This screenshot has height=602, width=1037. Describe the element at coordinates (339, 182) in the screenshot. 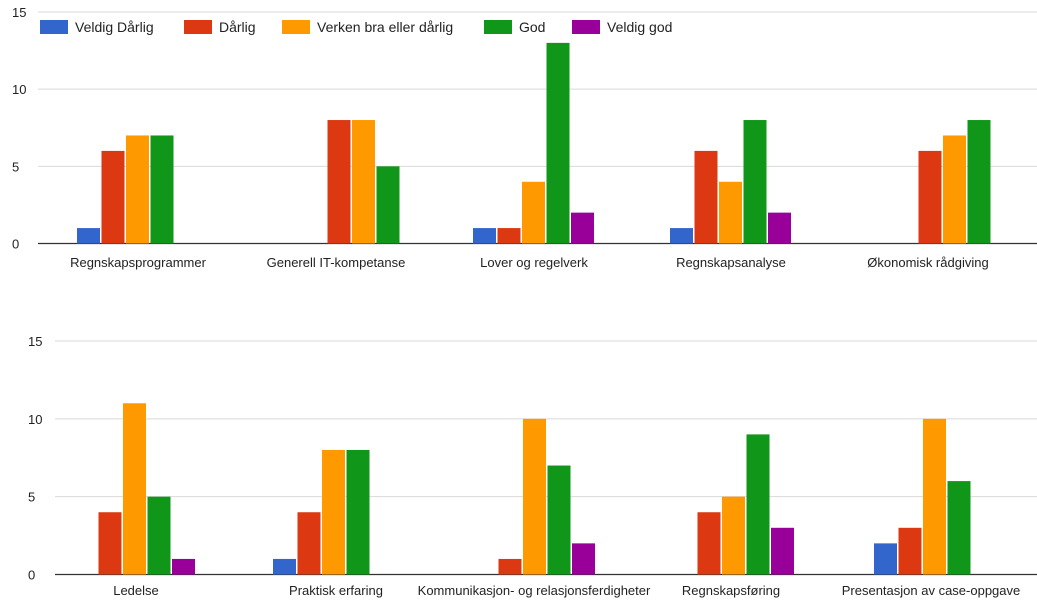

I see `bar-darlig-generell-it-kompetanse` at that location.